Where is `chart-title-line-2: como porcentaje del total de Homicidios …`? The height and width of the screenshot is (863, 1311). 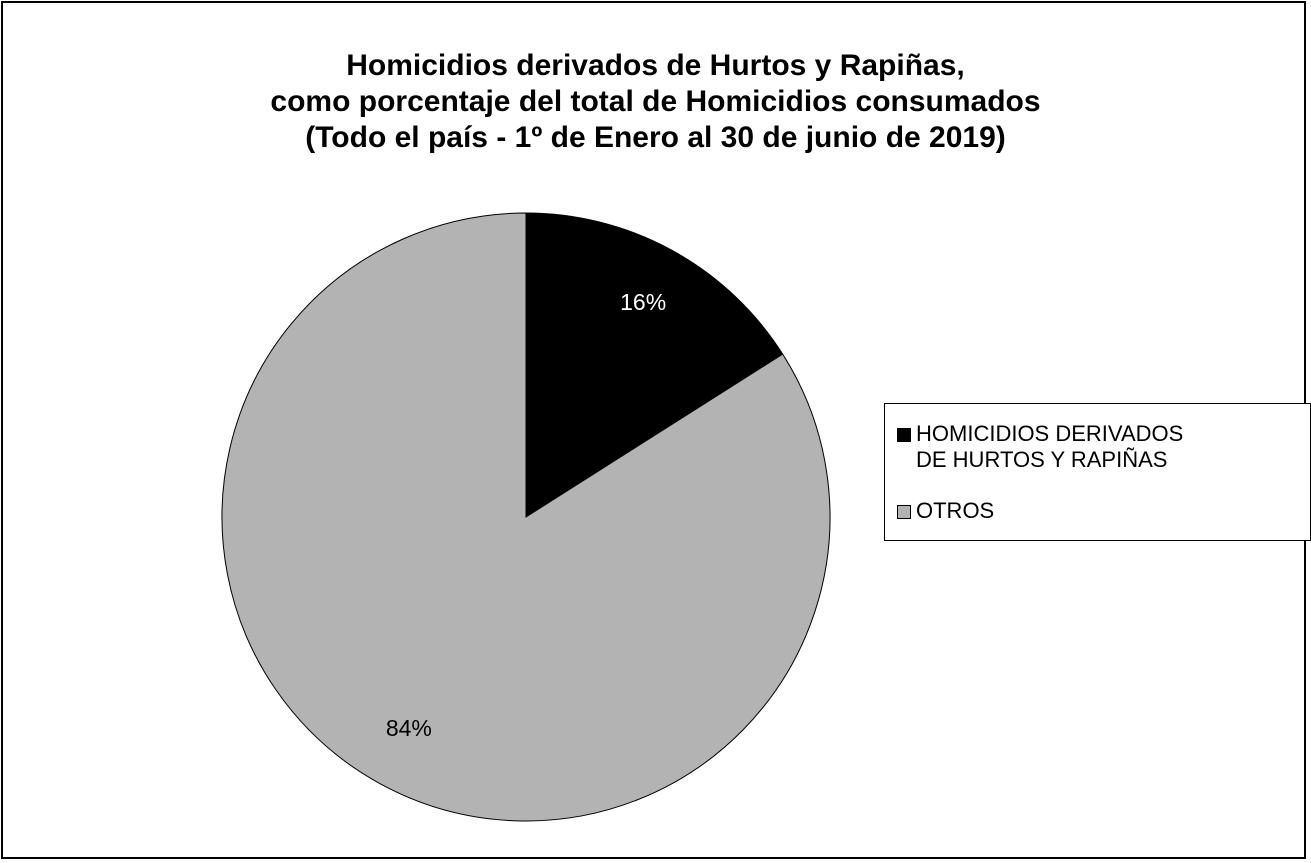 chart-title-line-2: como porcentaje del total de Homicidios … is located at coordinates (655, 101).